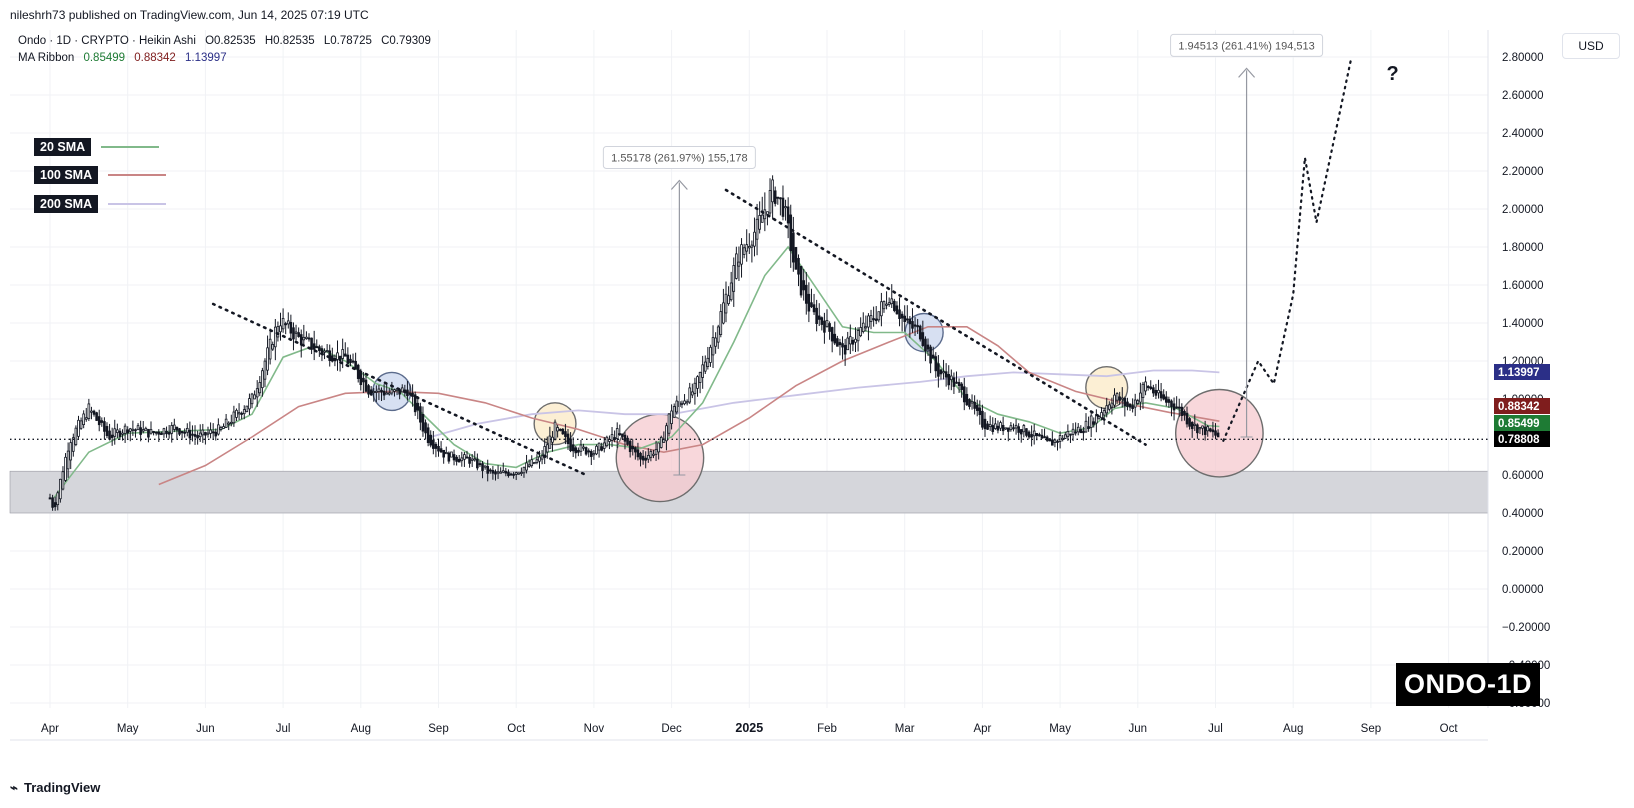 This screenshot has width=1634, height=808. Describe the element at coordinates (1449, 729) in the screenshot. I see `x-tick-label: Oct` at that location.